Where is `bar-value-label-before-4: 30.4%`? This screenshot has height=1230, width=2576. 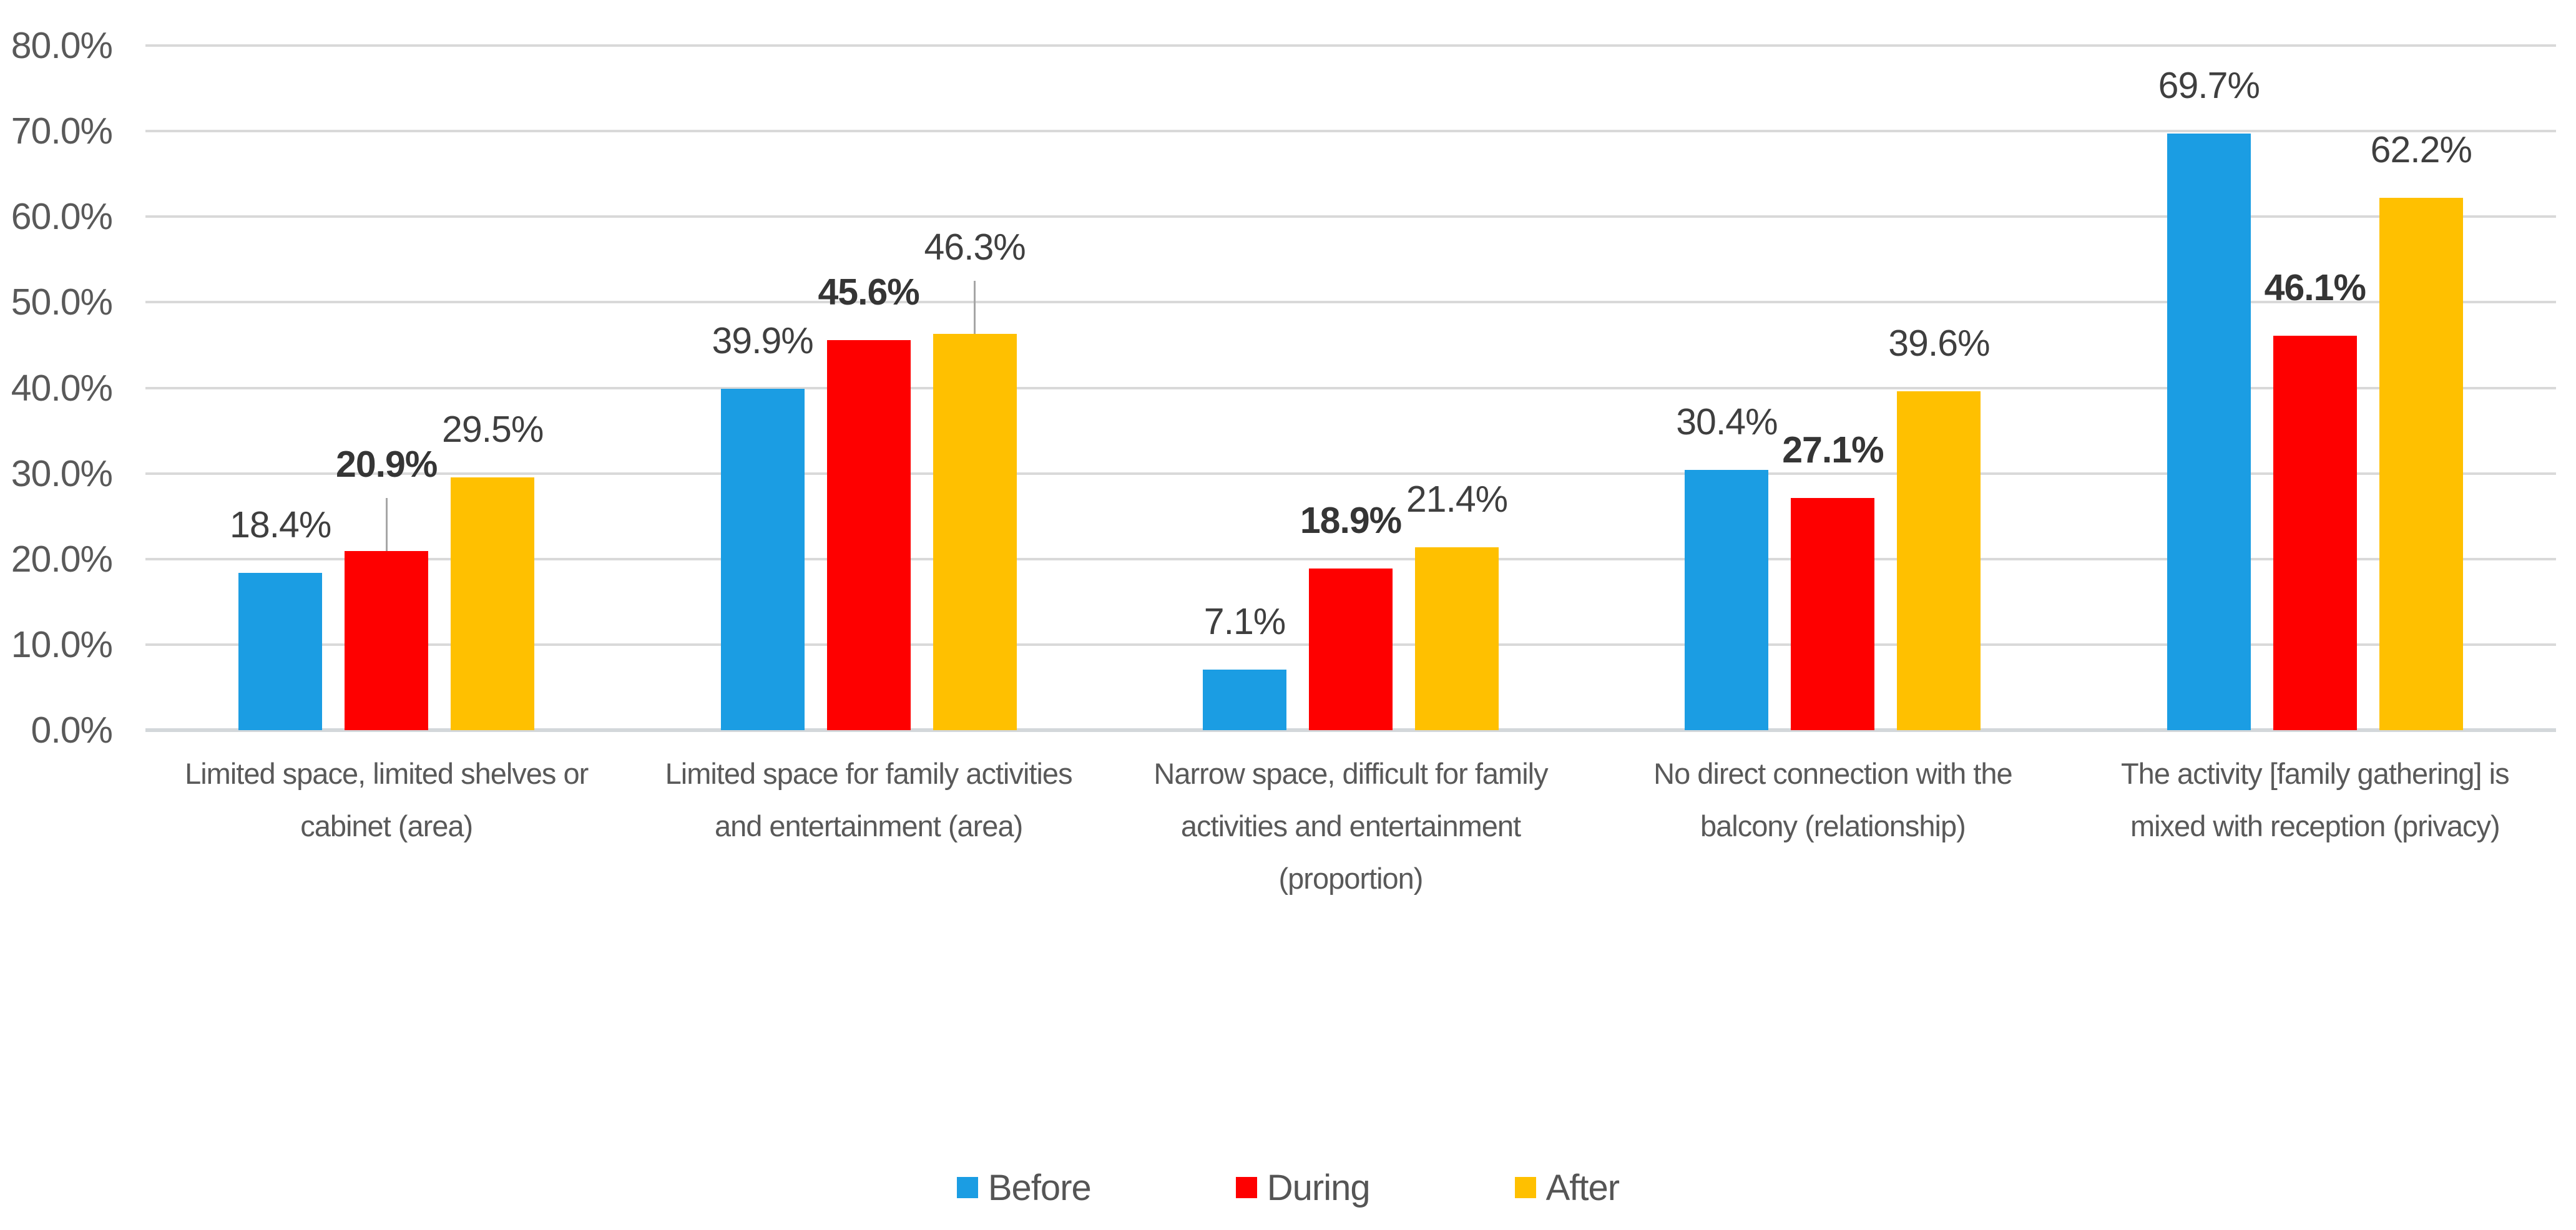 bar-value-label-before-4: 30.4% is located at coordinates (1727, 422).